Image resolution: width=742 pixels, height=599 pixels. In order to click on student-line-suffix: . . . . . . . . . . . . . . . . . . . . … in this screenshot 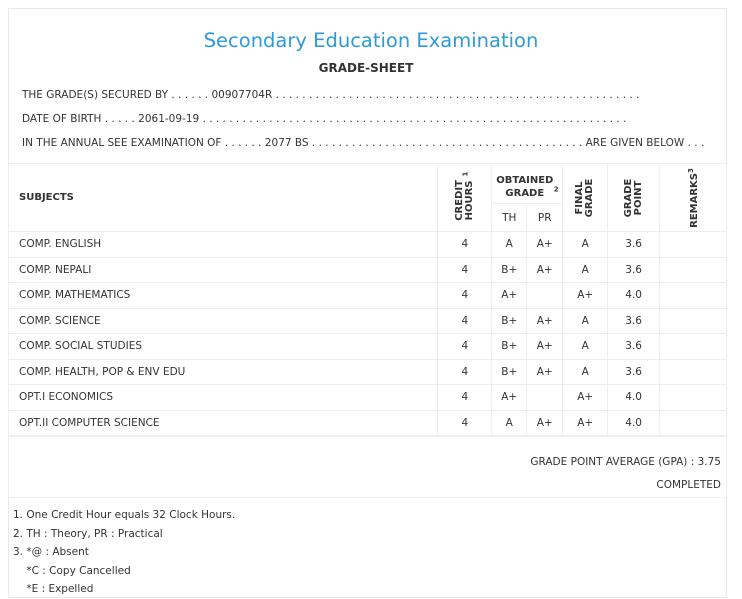, I will do `click(456, 95)`.